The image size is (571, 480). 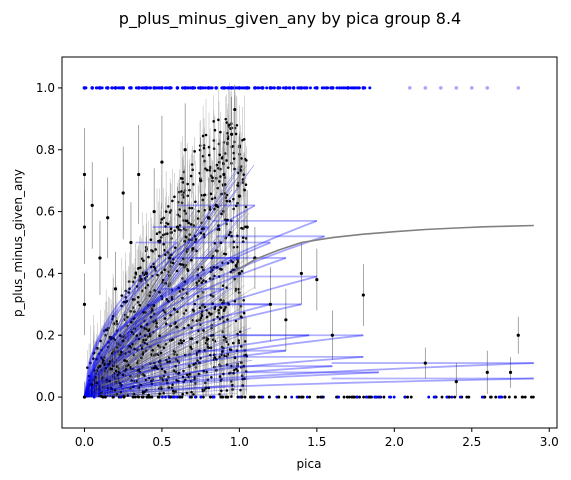 I want to click on group-fit-line, so click(x=130, y=319).